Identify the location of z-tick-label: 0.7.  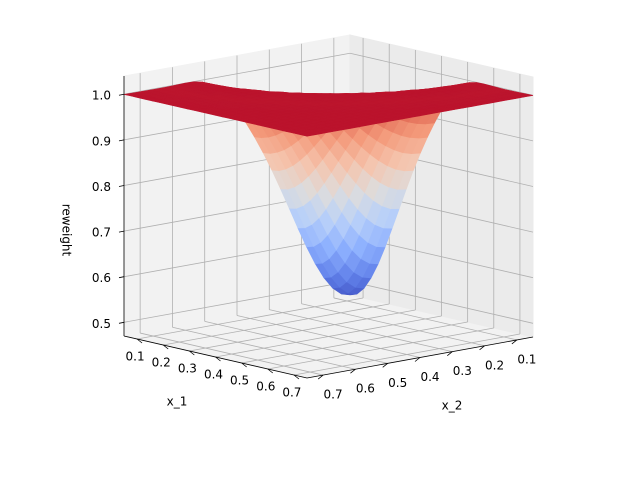
(101, 233).